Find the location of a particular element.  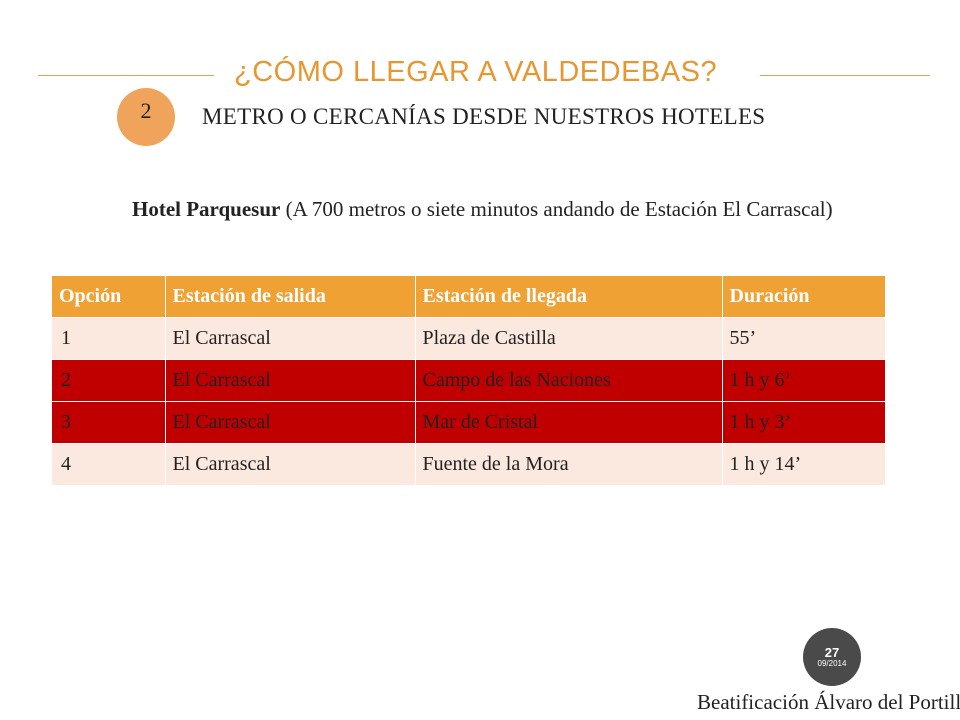

duration-cell: 1 h y 3’ is located at coordinates (804, 422).